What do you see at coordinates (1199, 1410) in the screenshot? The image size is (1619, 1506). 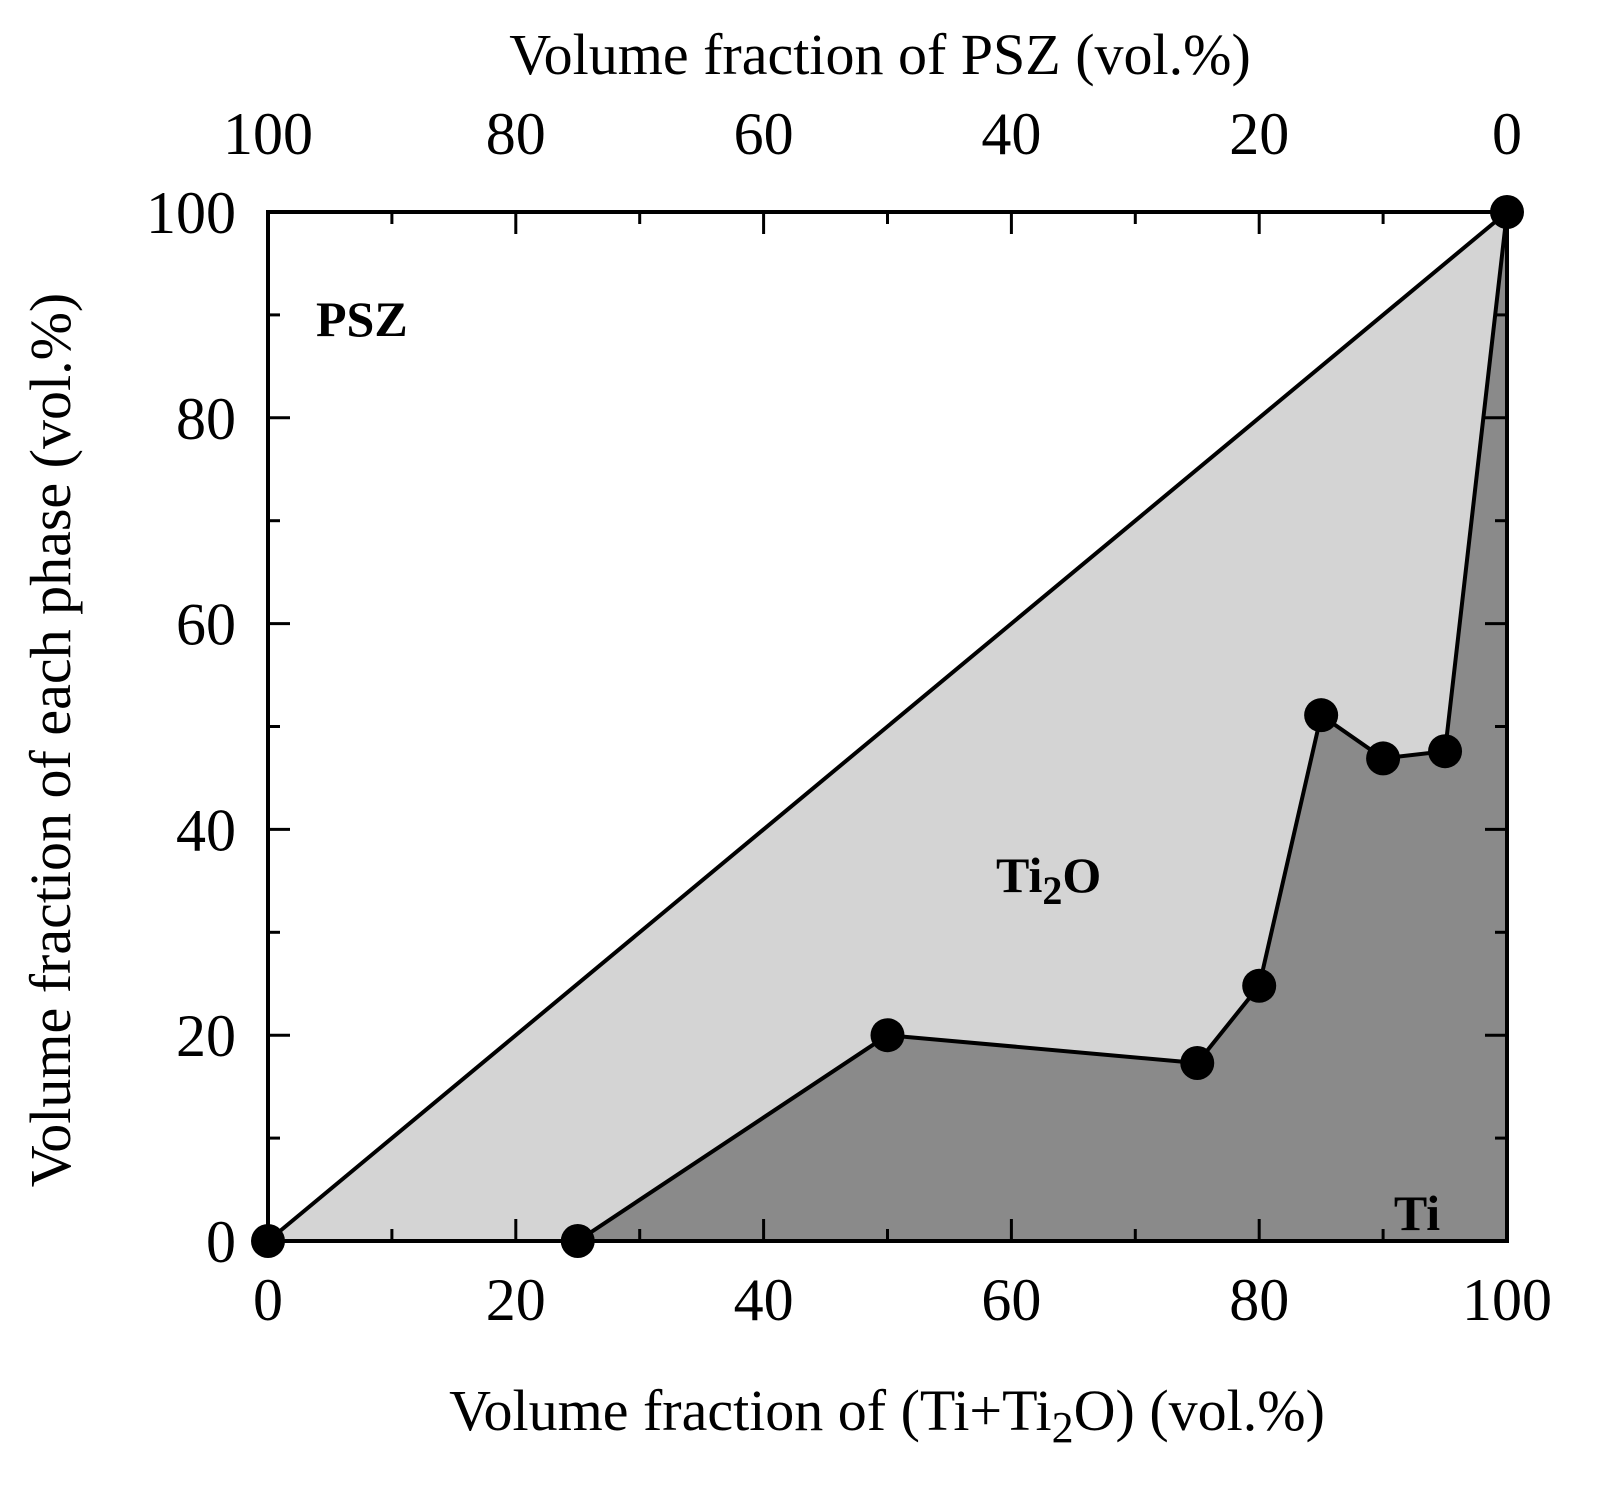 I see `x-axis-bottom-title-tail: O) (vol.%)` at bounding box center [1199, 1410].